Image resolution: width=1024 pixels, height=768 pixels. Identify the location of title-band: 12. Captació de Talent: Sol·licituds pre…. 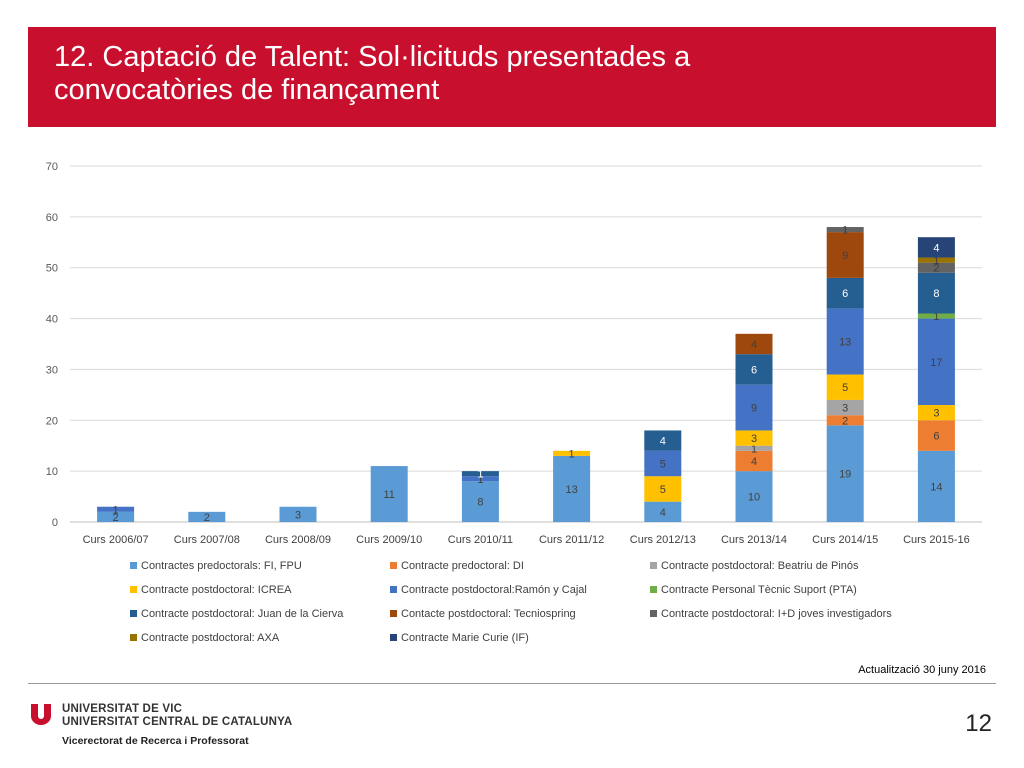
(512, 77).